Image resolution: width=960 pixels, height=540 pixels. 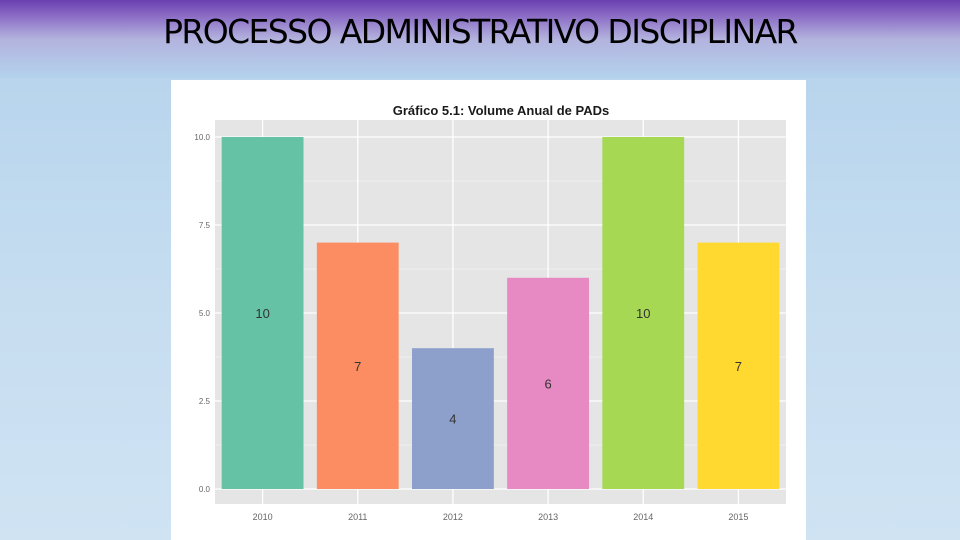 What do you see at coordinates (501, 517) in the screenshot?
I see `x-axis-ticks: 2010 2011 2012 2013 2014 2015` at bounding box center [501, 517].